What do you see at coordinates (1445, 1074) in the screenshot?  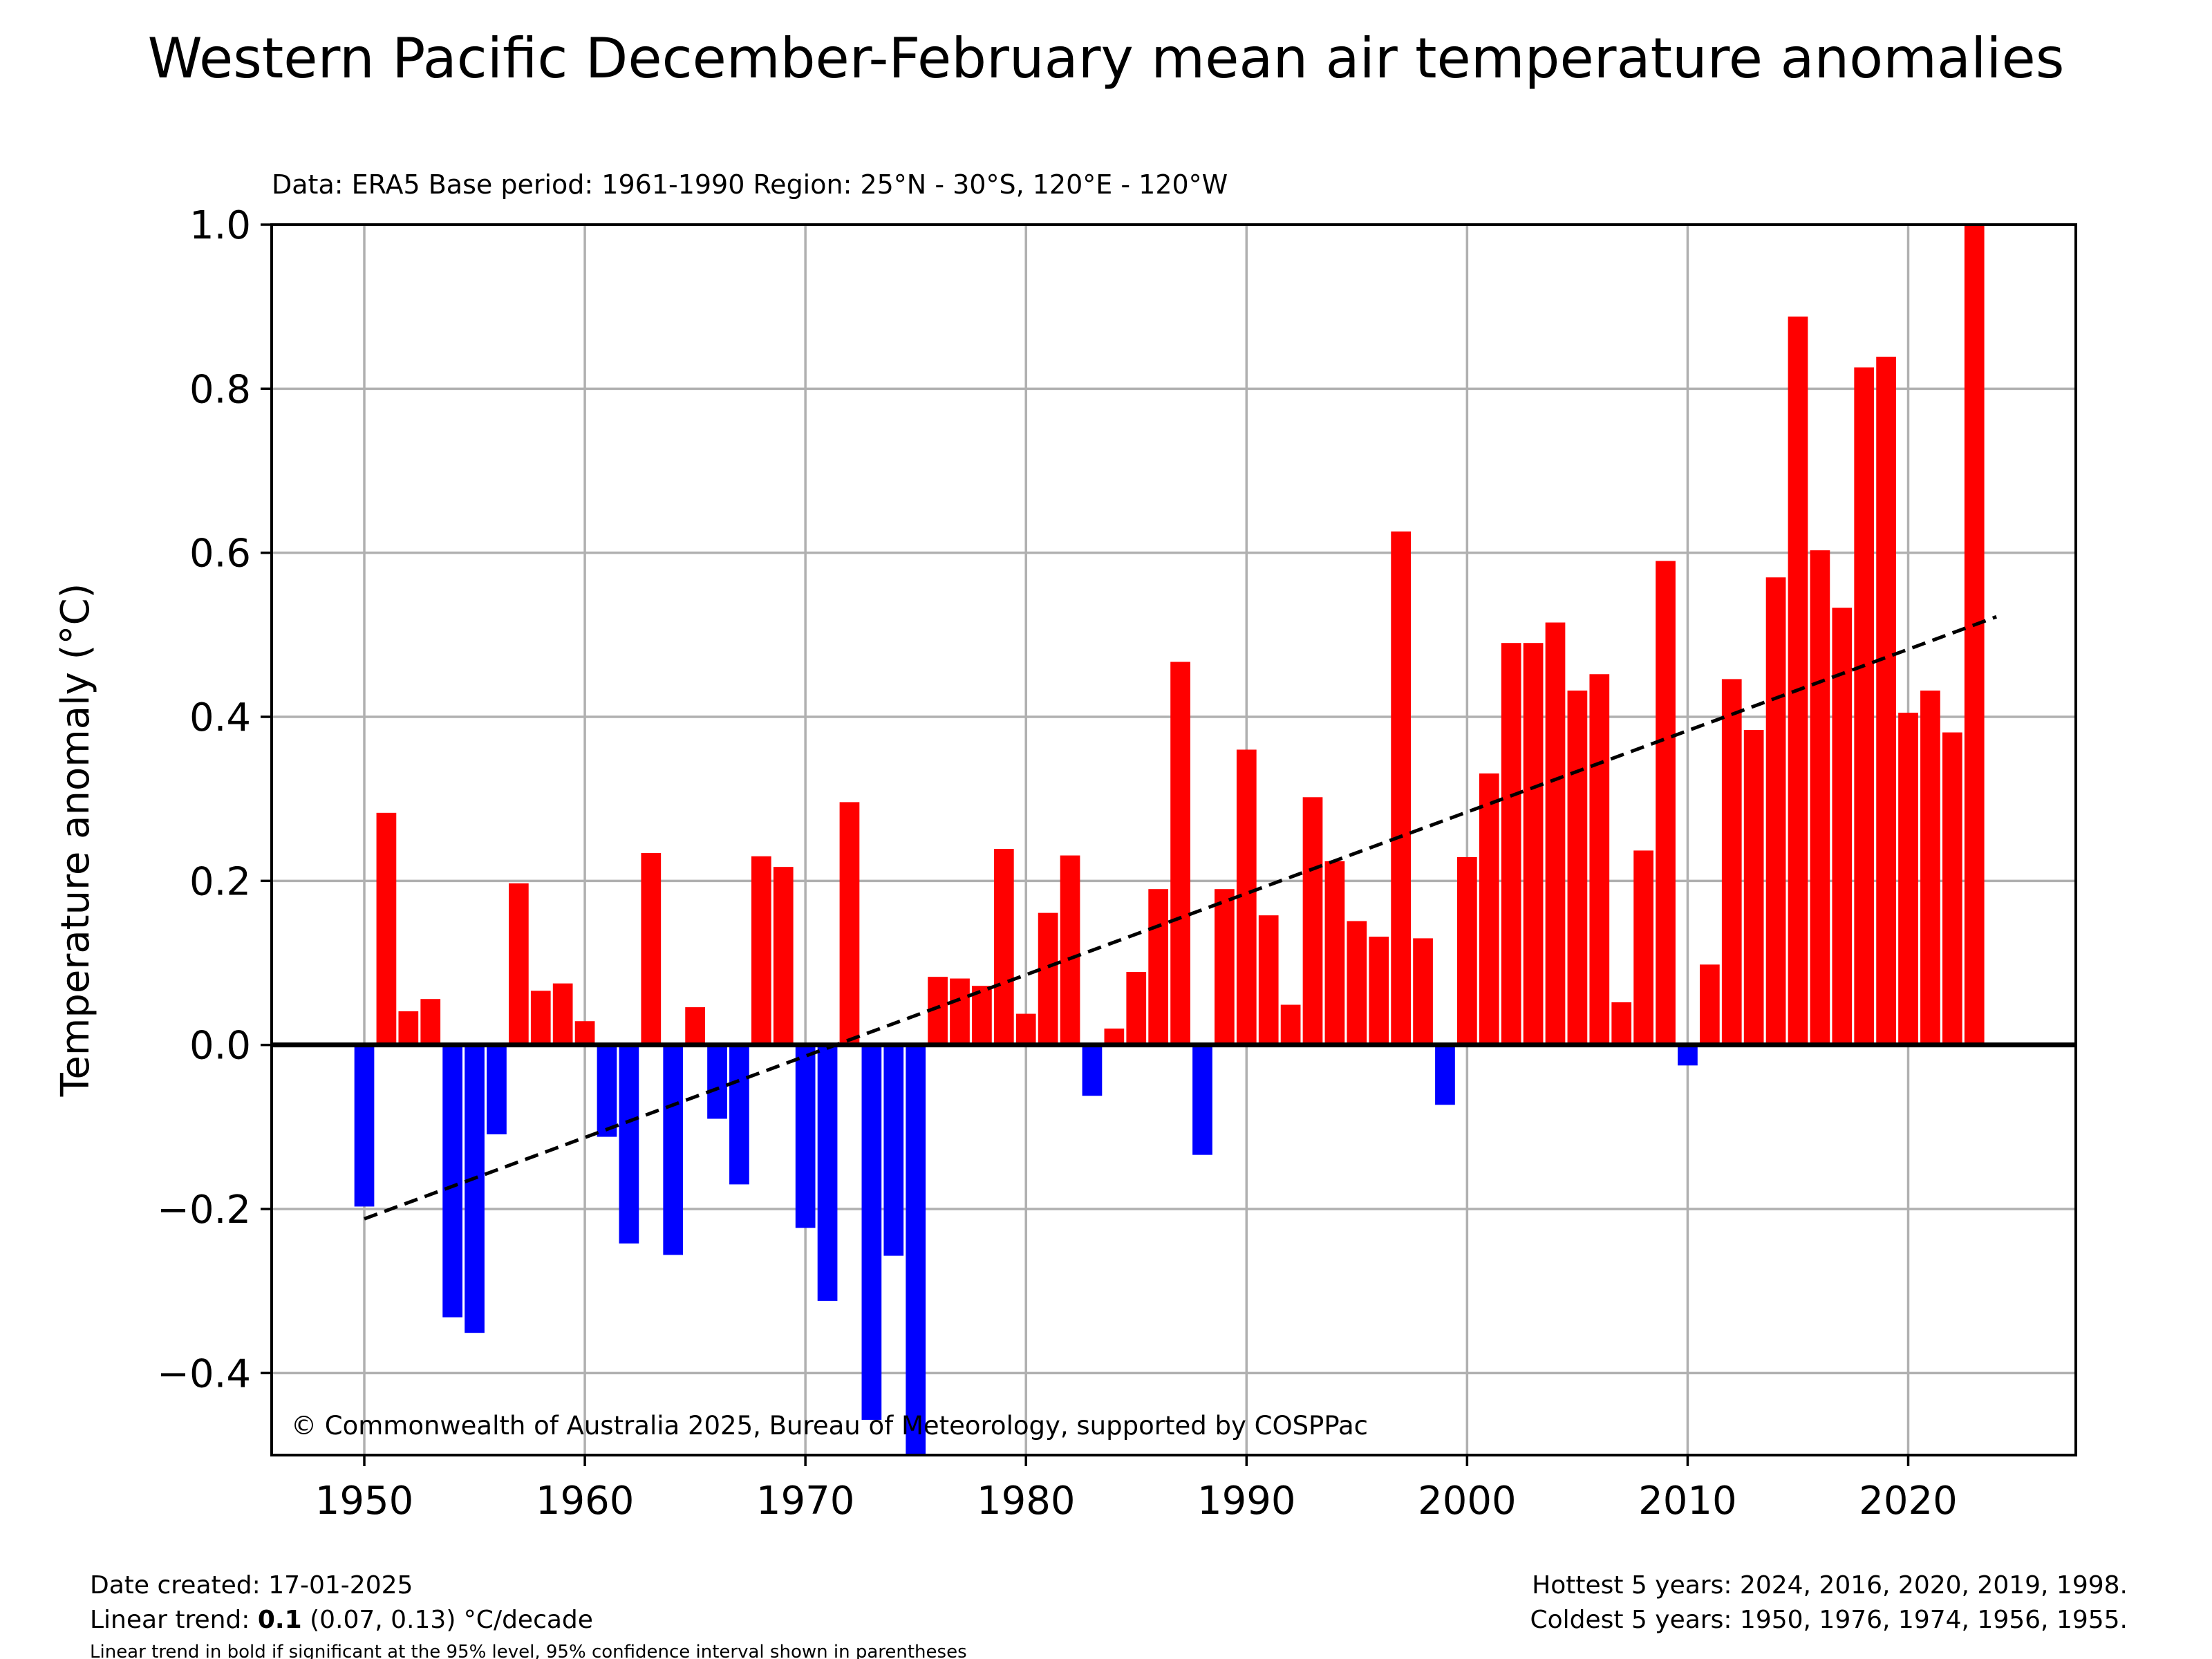 I see `bar-1999` at bounding box center [1445, 1074].